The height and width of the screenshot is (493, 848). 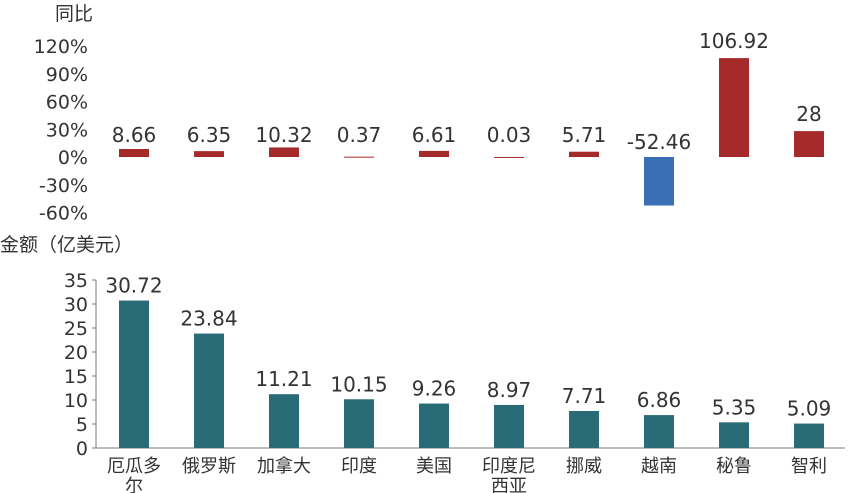 What do you see at coordinates (359, 135) in the screenshot?
I see `yoy-data-label: 0.37` at bounding box center [359, 135].